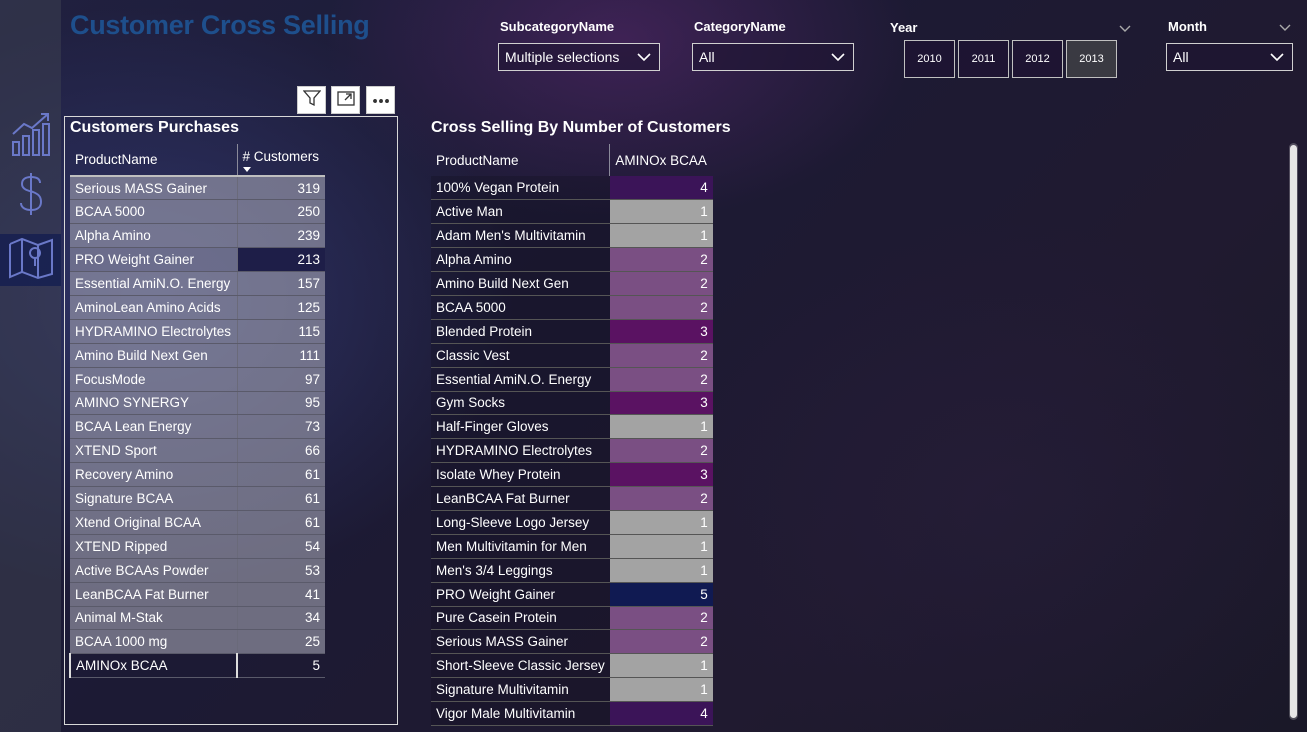  I want to click on product-name-cell: Vigor Male Multivitamin, so click(520, 713).